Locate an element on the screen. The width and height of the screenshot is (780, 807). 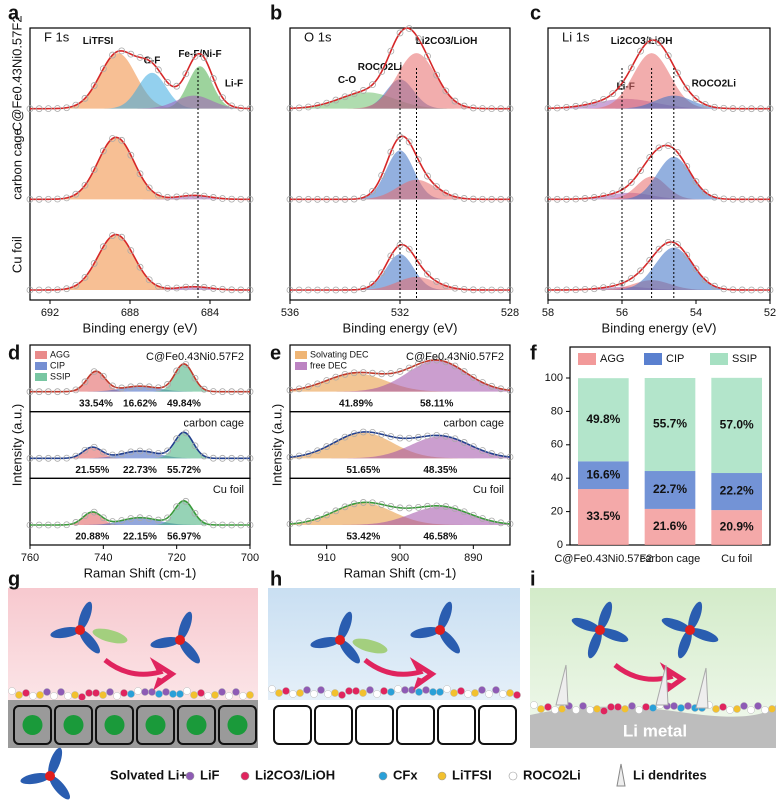
component-label: Li-F is located at coordinates (626, 87).